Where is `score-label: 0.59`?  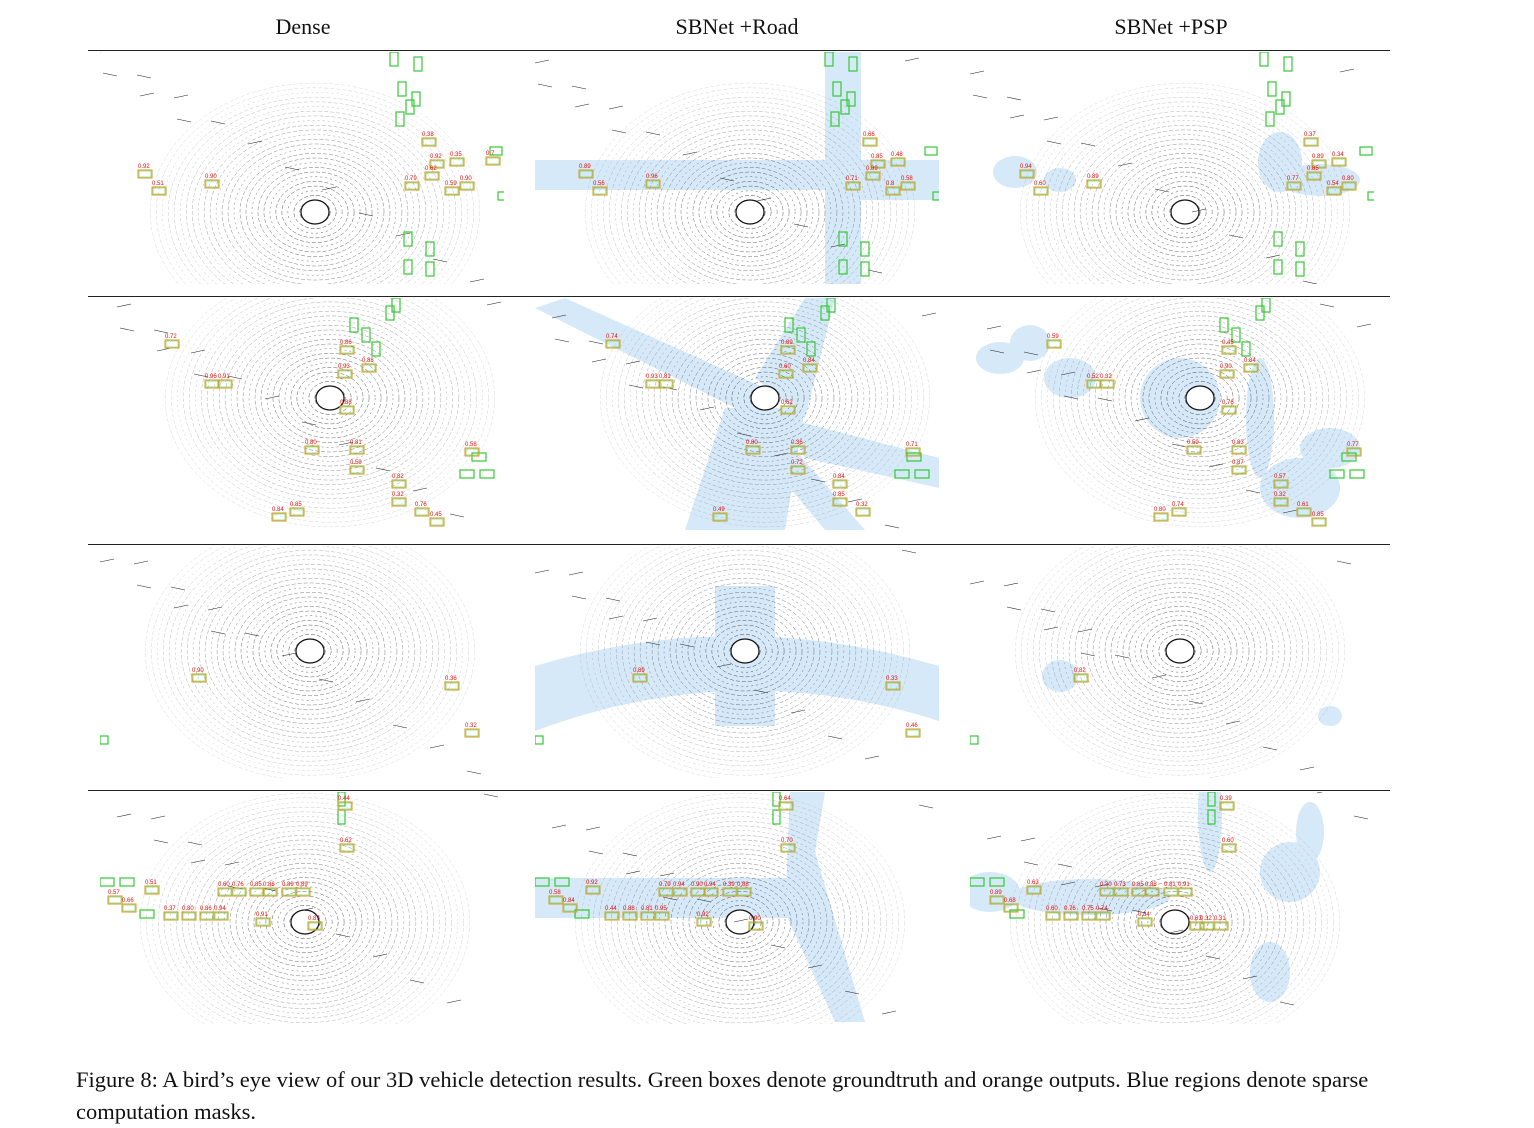 score-label: 0.59 is located at coordinates (356, 463).